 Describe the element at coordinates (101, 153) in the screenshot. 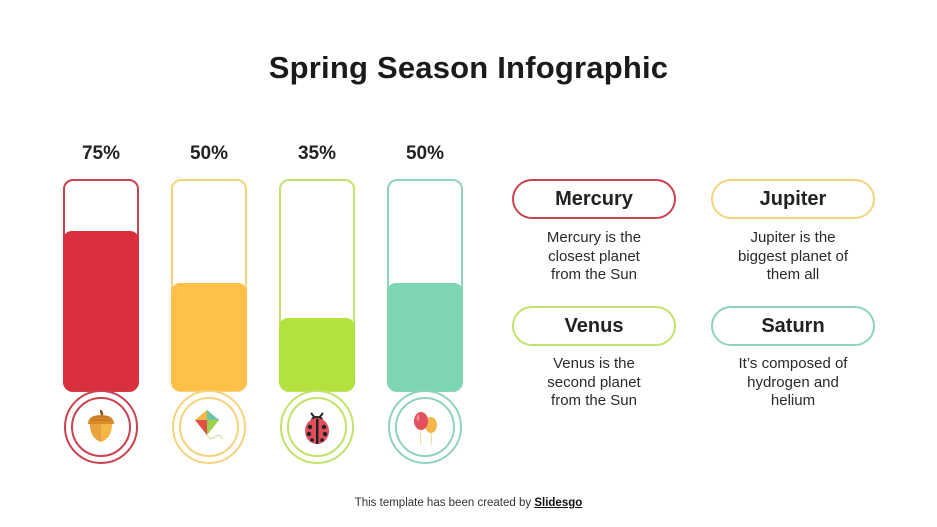

I see `bar-value-label: 75%` at that location.